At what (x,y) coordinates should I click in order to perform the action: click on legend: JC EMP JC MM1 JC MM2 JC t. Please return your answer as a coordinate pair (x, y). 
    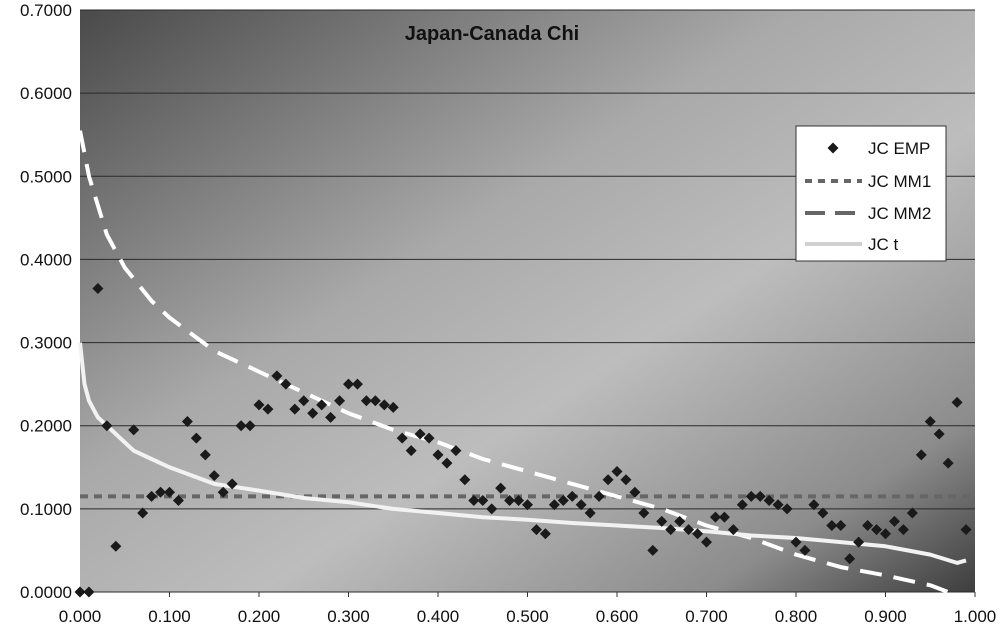
    Looking at the image, I should click on (871, 193).